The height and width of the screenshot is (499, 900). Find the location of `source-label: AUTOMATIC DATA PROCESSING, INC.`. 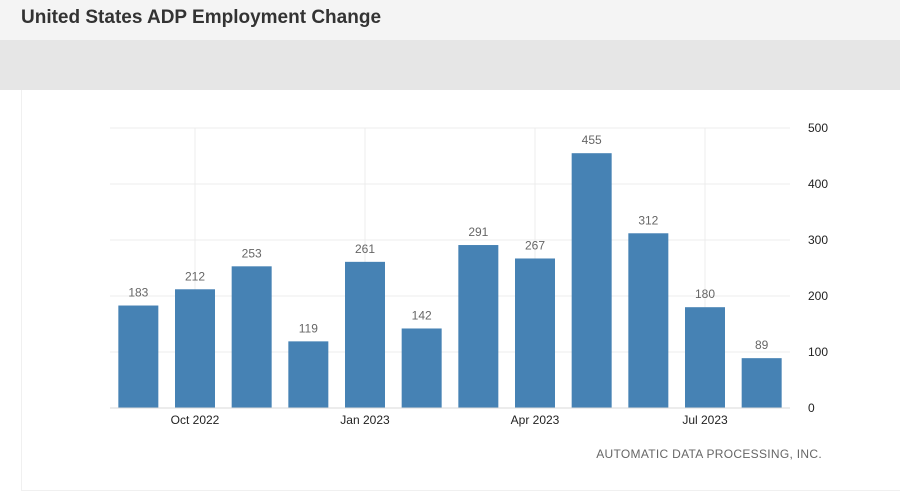

source-label: AUTOMATIC DATA PROCESSING, INC. is located at coordinates (709, 454).